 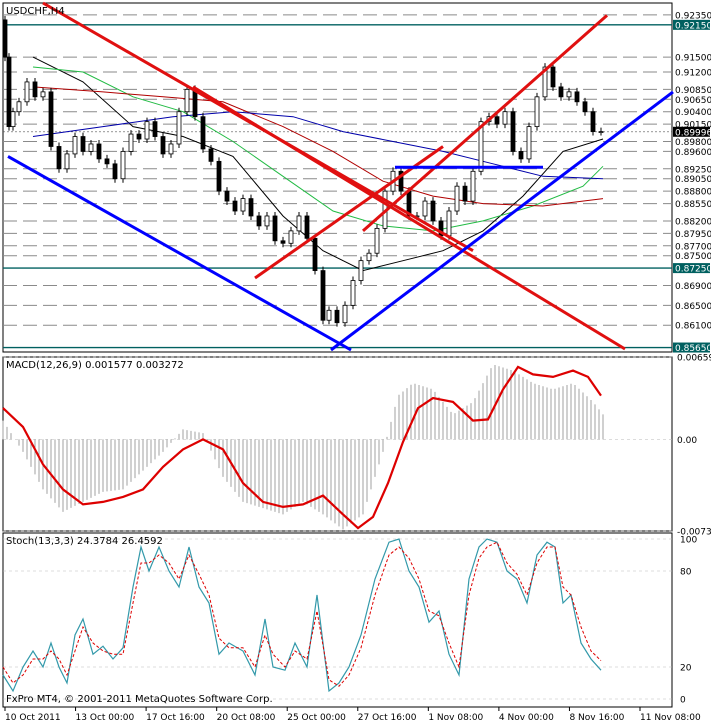 I want to click on price-tick-label: 0.87250, so click(x=693, y=270).